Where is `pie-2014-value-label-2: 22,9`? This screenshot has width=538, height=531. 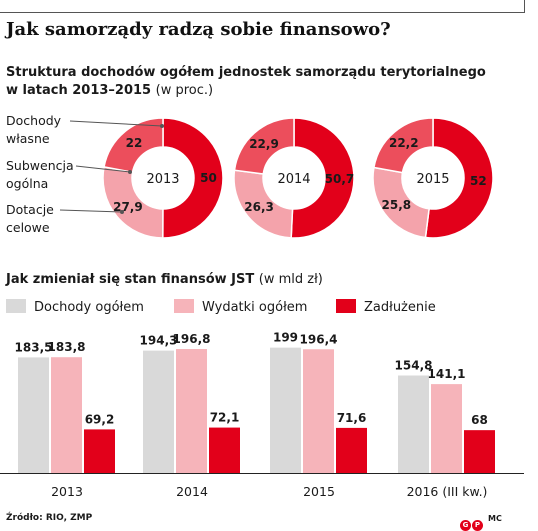
pie-2014-value-label-2: 22,9 is located at coordinates (264, 144).